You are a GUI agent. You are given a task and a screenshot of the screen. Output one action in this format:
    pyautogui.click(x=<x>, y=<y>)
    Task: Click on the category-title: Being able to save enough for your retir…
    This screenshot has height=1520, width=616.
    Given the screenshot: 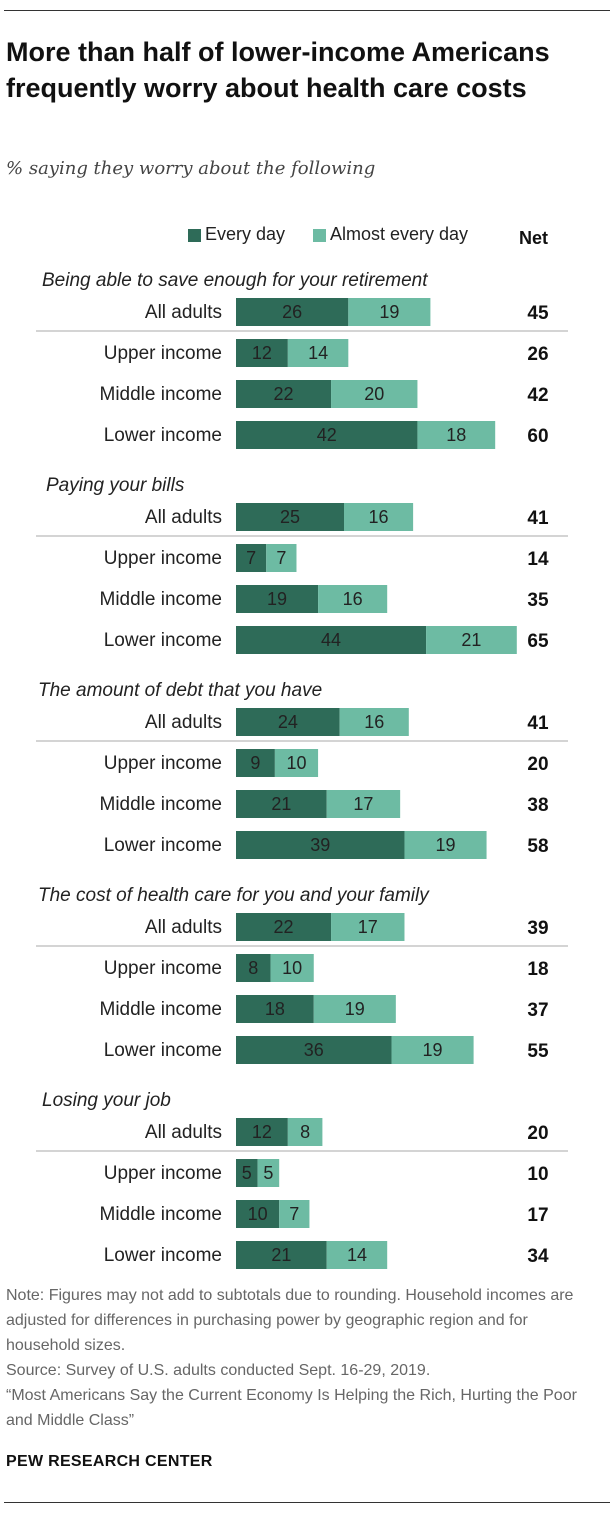 What is the action you would take?
    pyautogui.click(x=235, y=280)
    